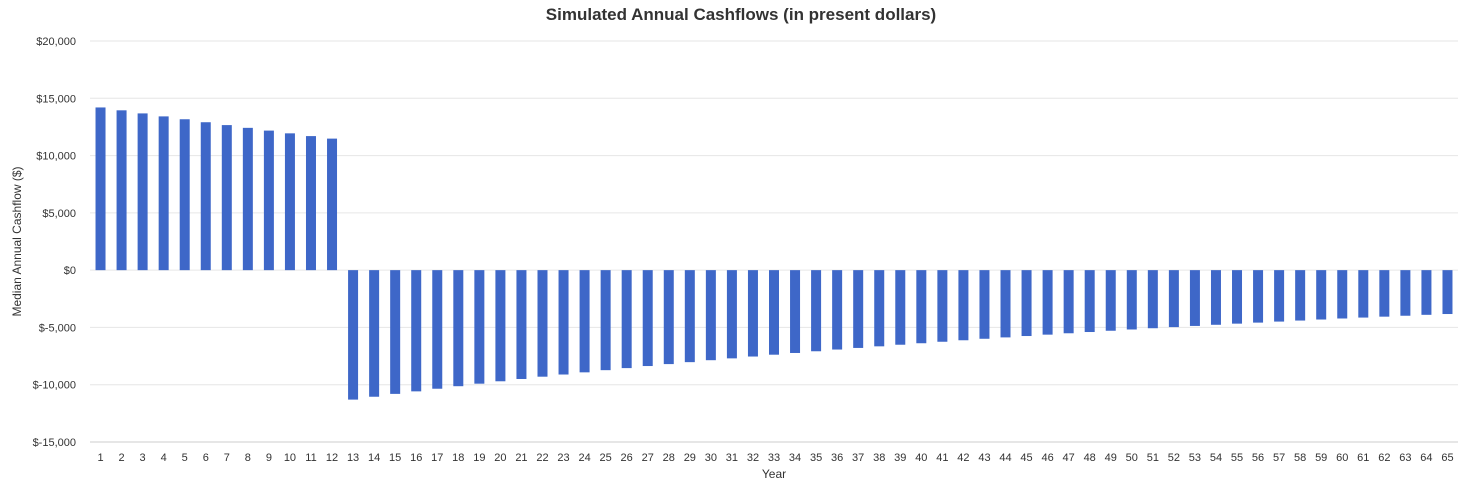 The width and height of the screenshot is (1482, 493). Describe the element at coordinates (900, 458) in the screenshot. I see `x-tick-label: 39` at that location.